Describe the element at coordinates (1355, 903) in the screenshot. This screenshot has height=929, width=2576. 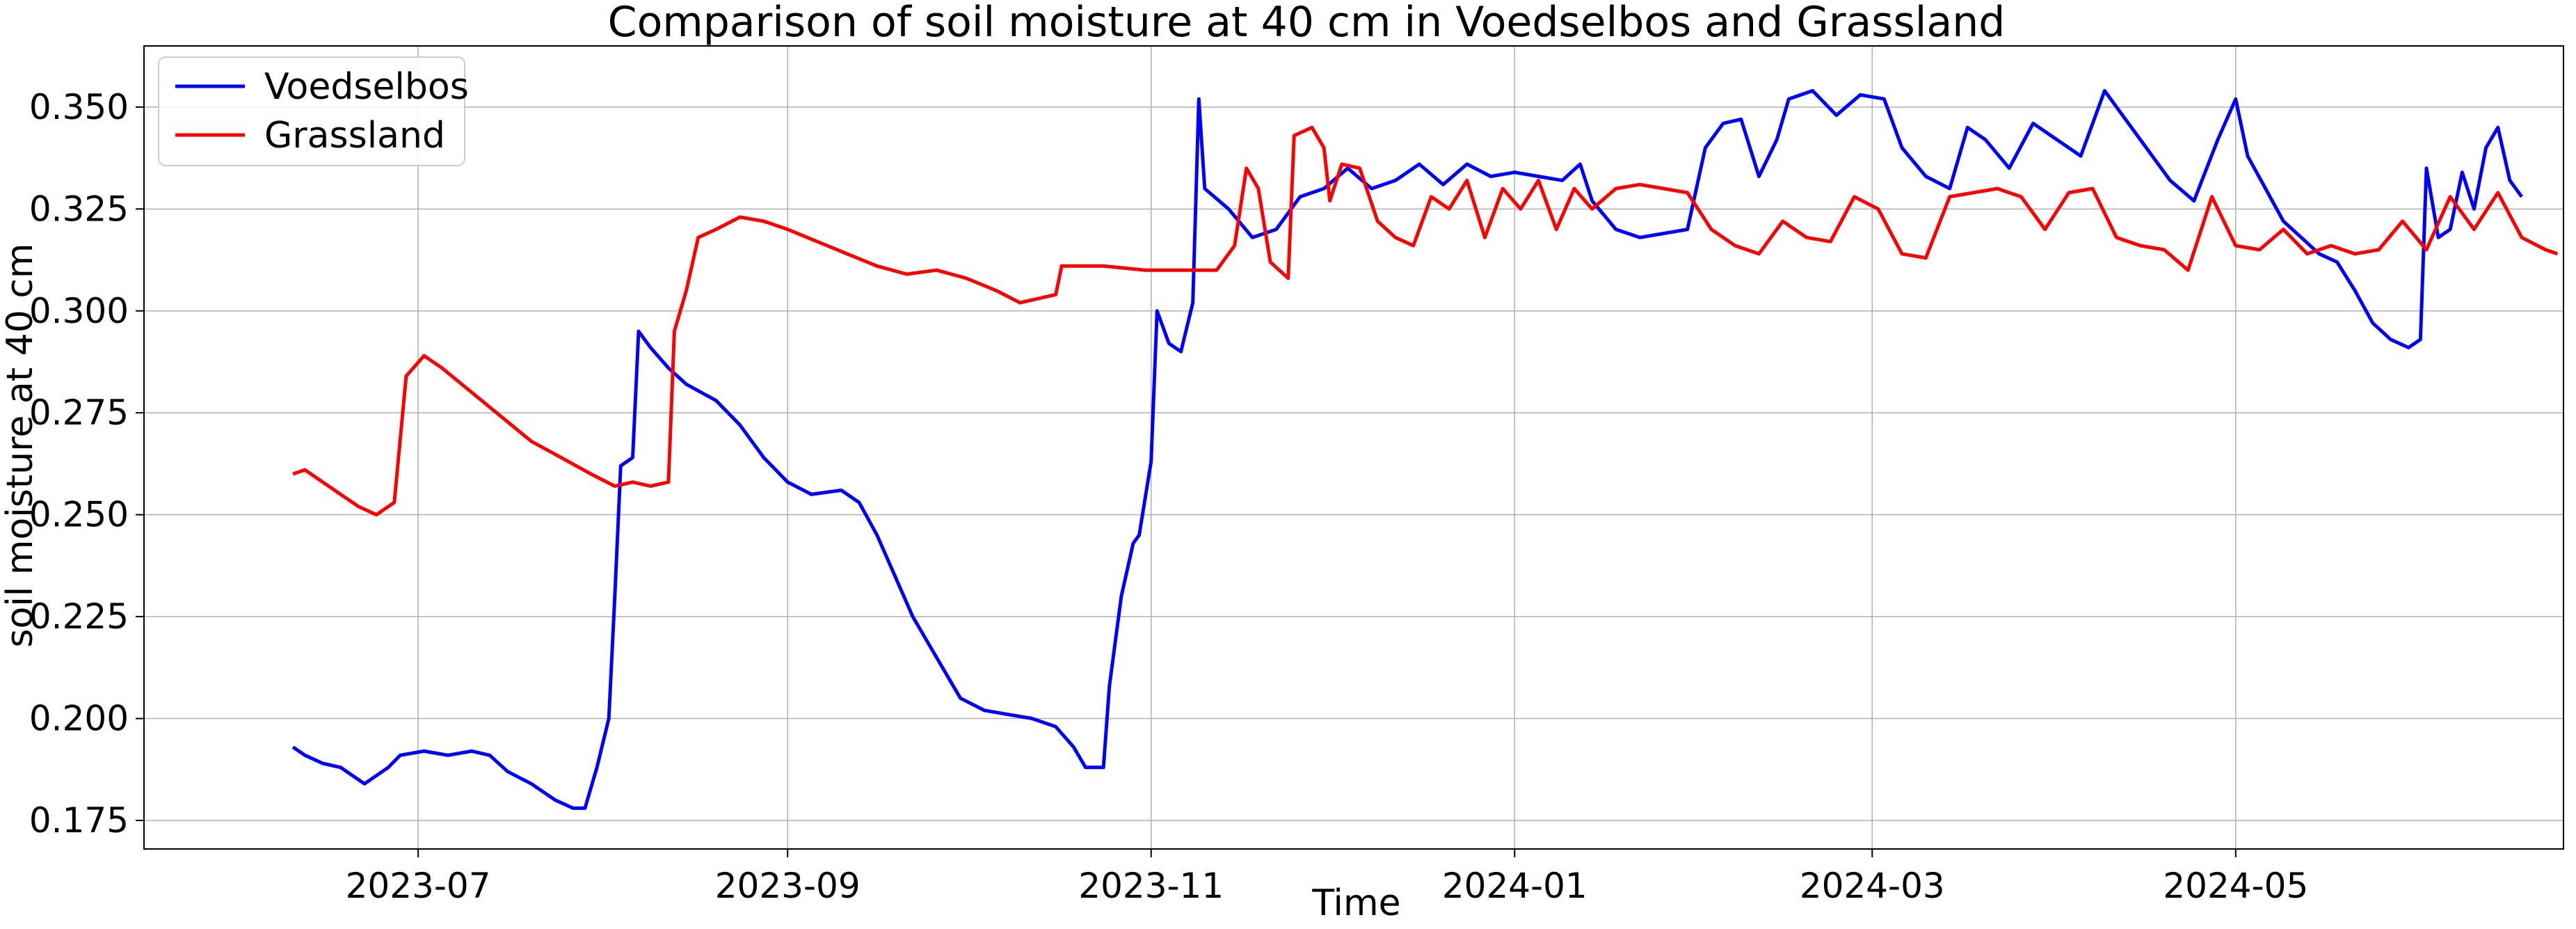
I see `x-axis-label: Time` at that location.